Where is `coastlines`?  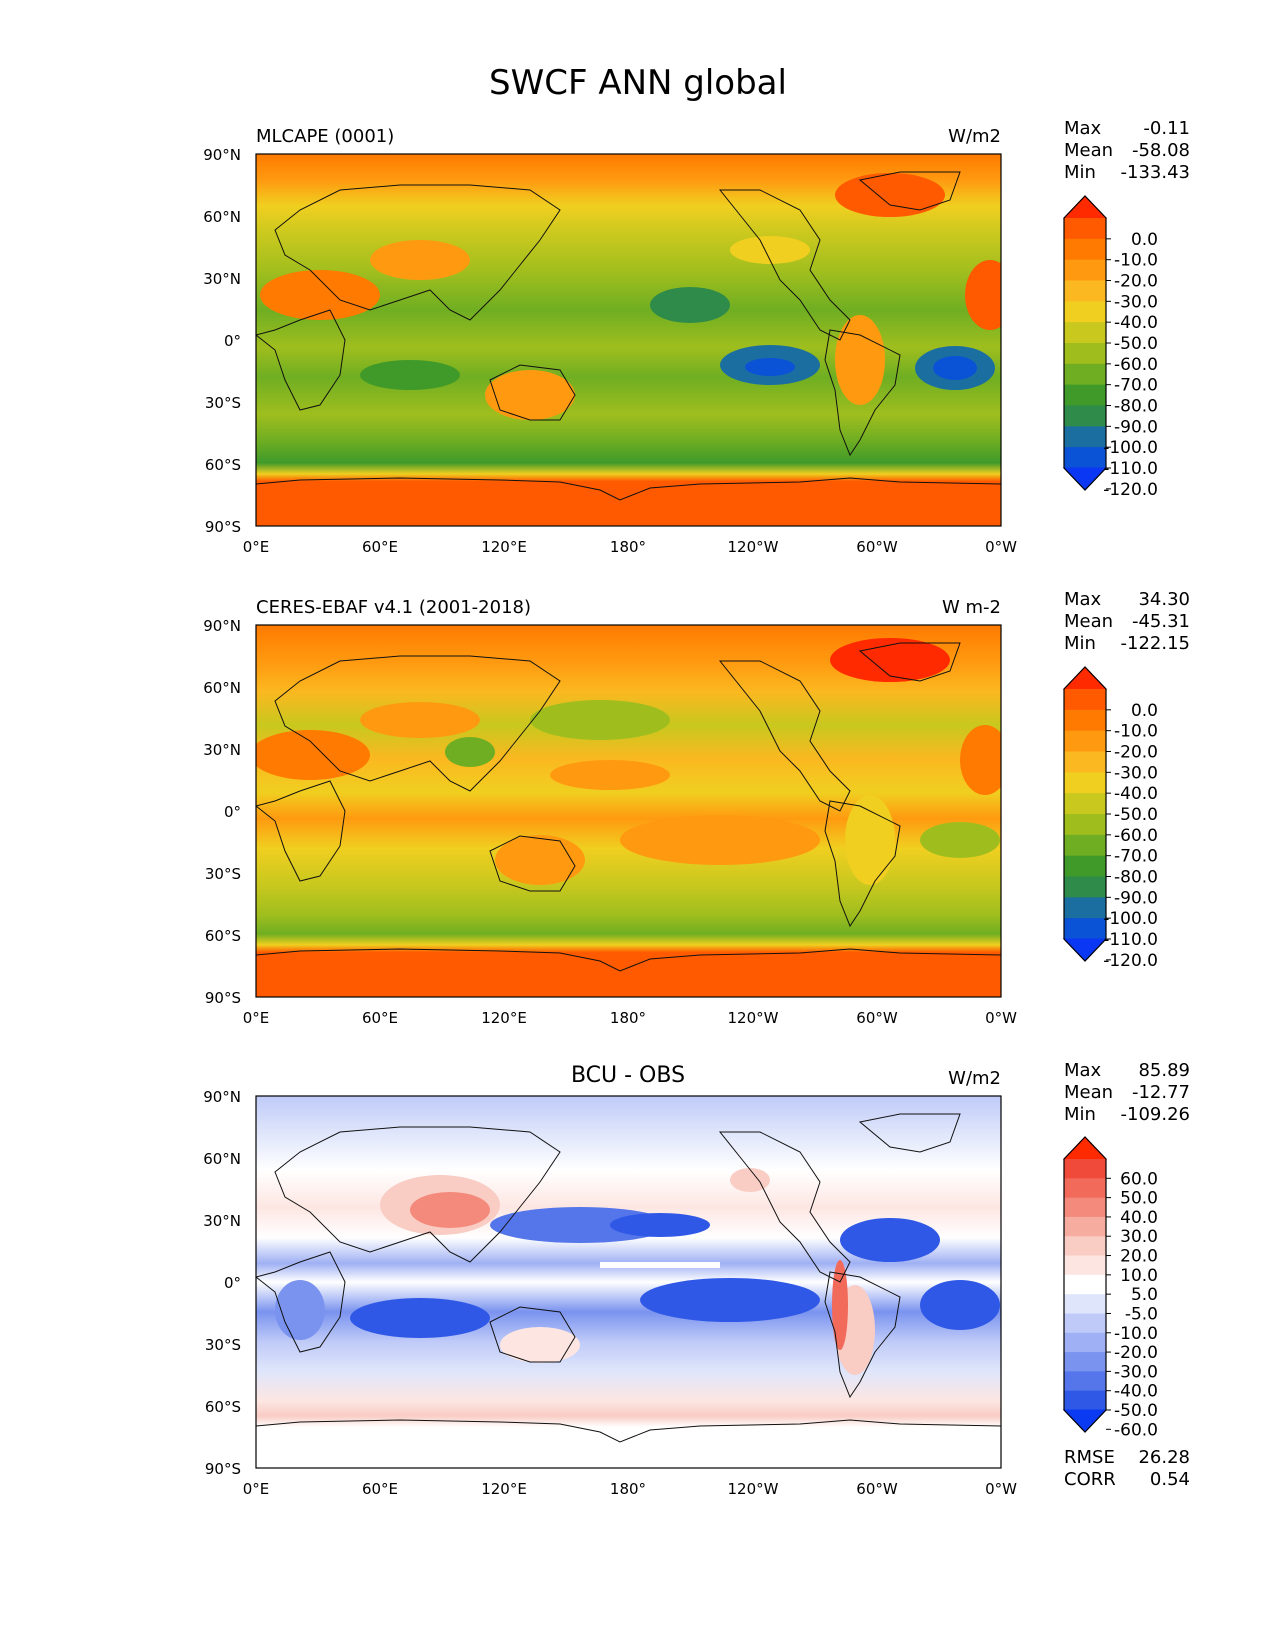
coastlines is located at coordinates (628, 807).